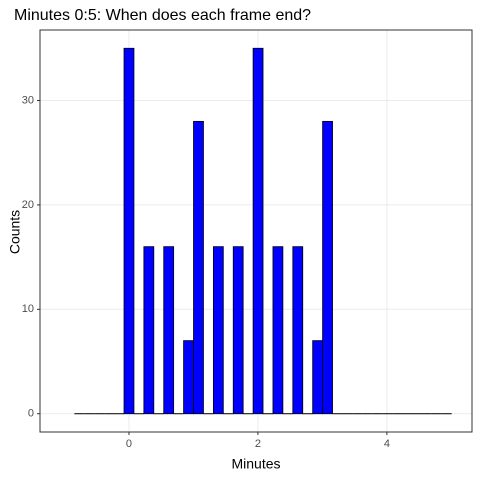 The width and height of the screenshot is (480, 480). Describe the element at coordinates (15, 232) in the screenshot. I see `y-axis-label: Counts` at that location.